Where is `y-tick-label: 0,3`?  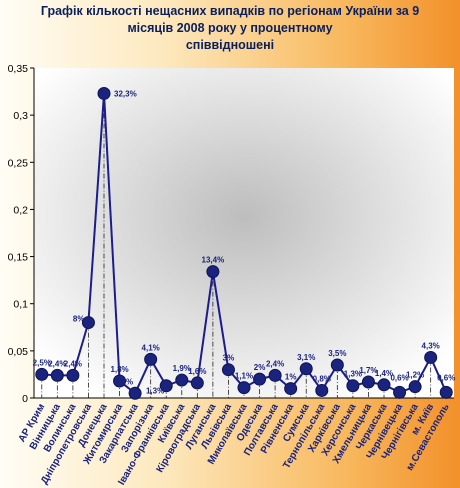
y-tick-label: 0,3 is located at coordinates (20, 116).